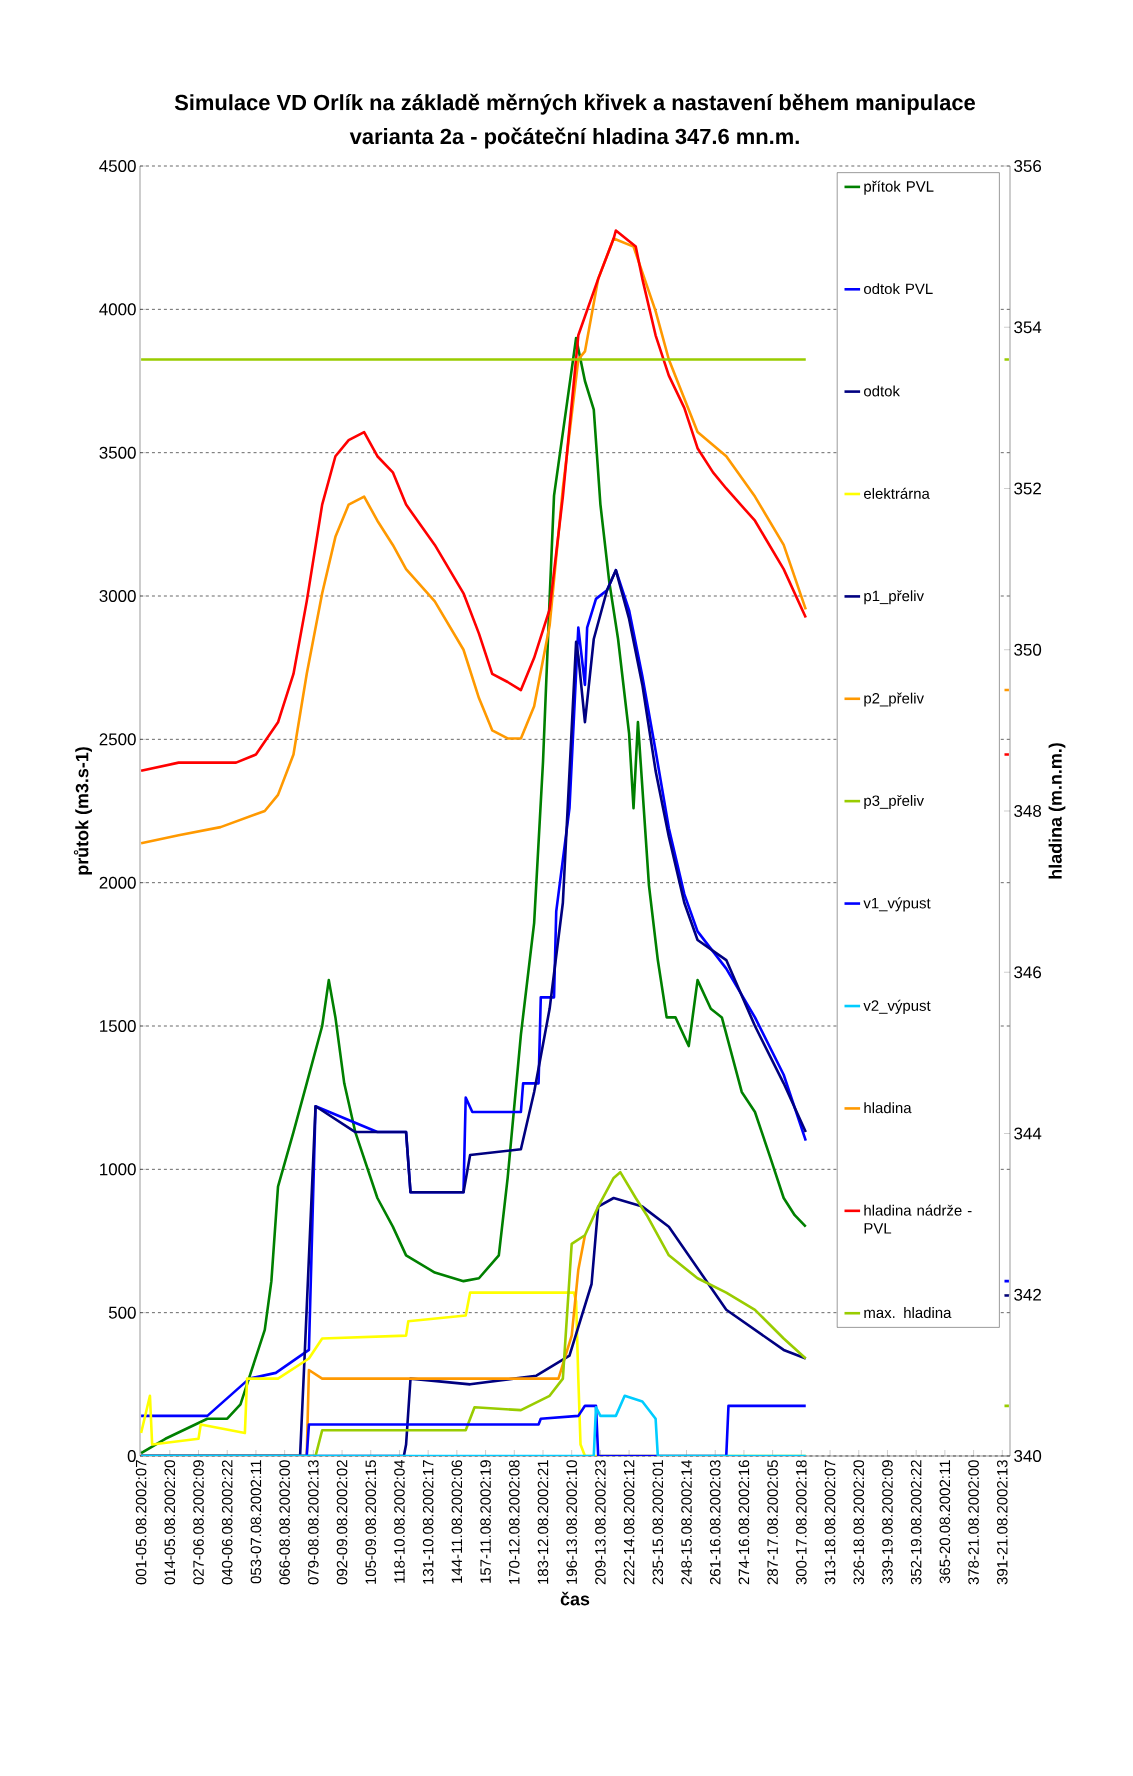  I want to click on legend-label: max. hladina, so click(908, 1313).